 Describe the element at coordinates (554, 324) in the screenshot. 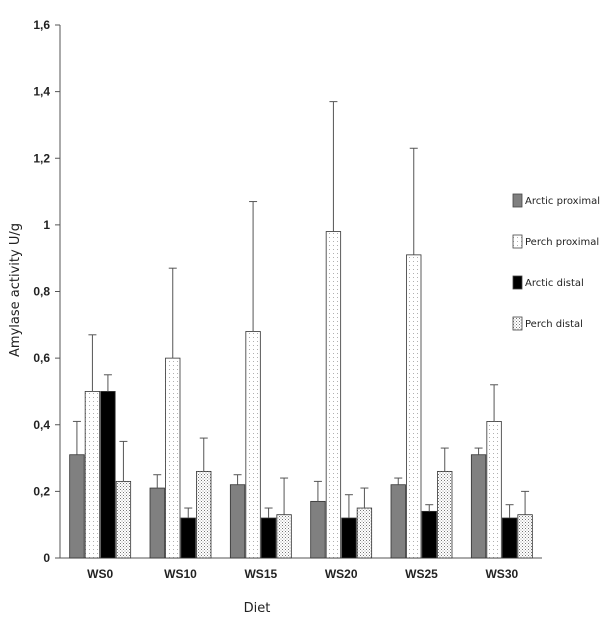

I see `legend-label: Perch distal` at that location.